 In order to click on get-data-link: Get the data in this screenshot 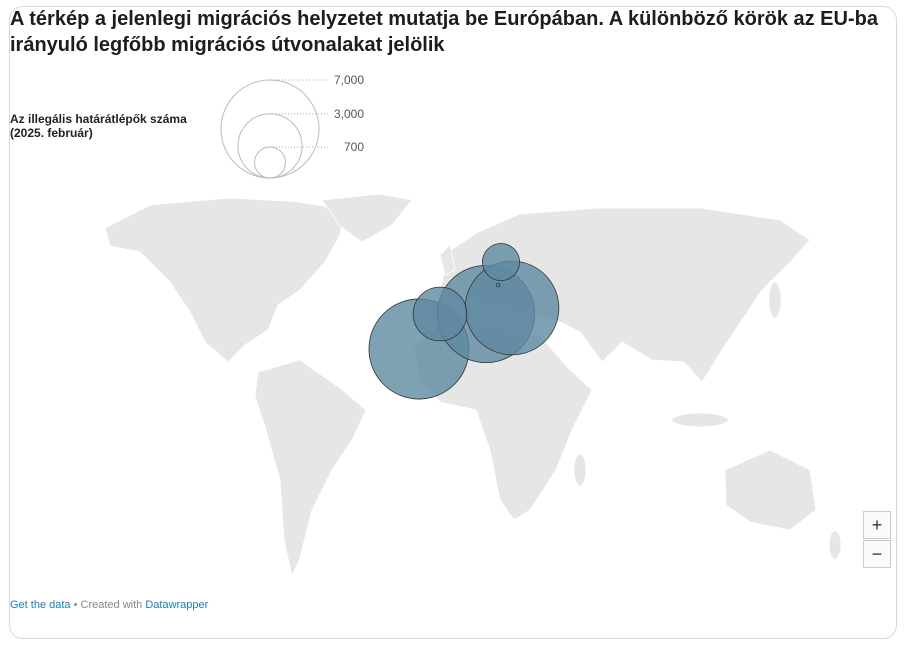, I will do `click(40, 605)`.